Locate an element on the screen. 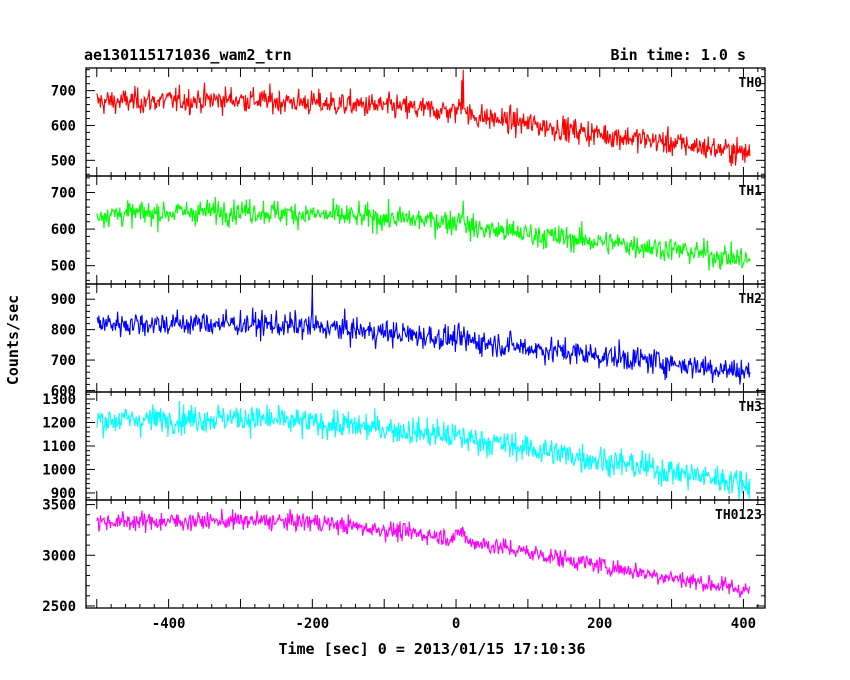 Image resolution: width=850 pixels, height=680 pixels. series-line-th2 is located at coordinates (423, 335).